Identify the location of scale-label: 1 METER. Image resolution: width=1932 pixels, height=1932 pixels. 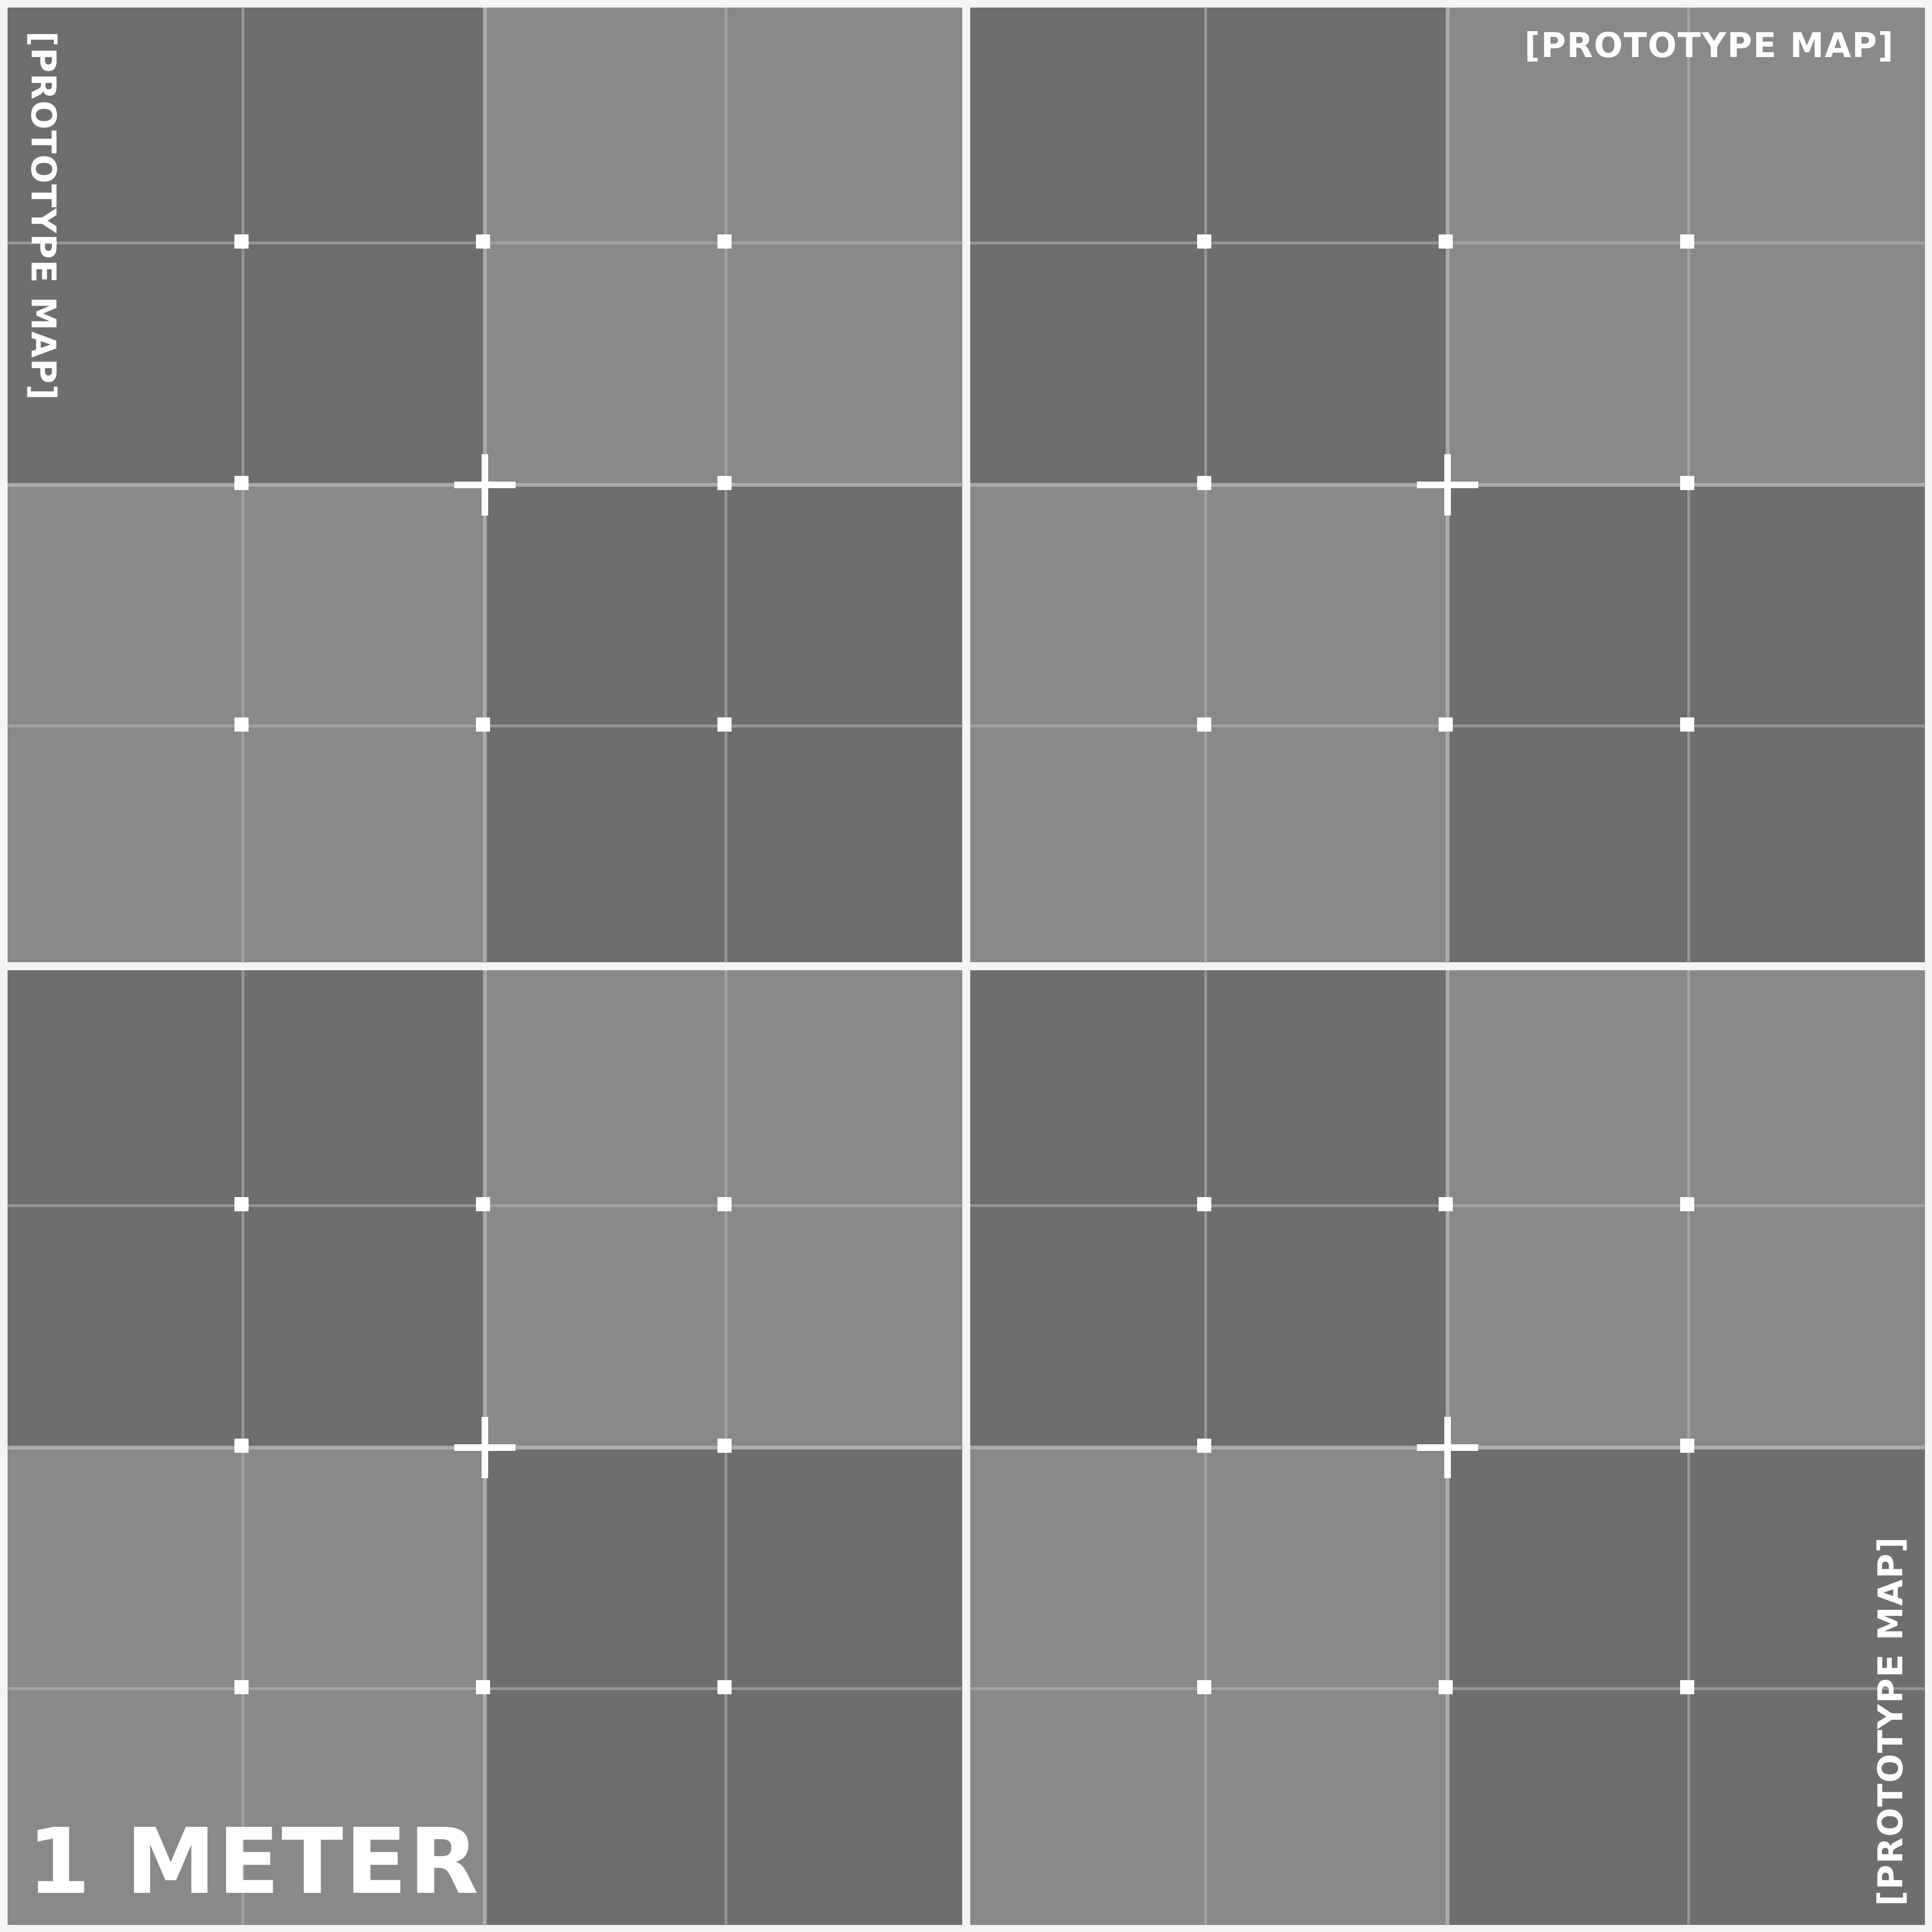
(254, 1862).